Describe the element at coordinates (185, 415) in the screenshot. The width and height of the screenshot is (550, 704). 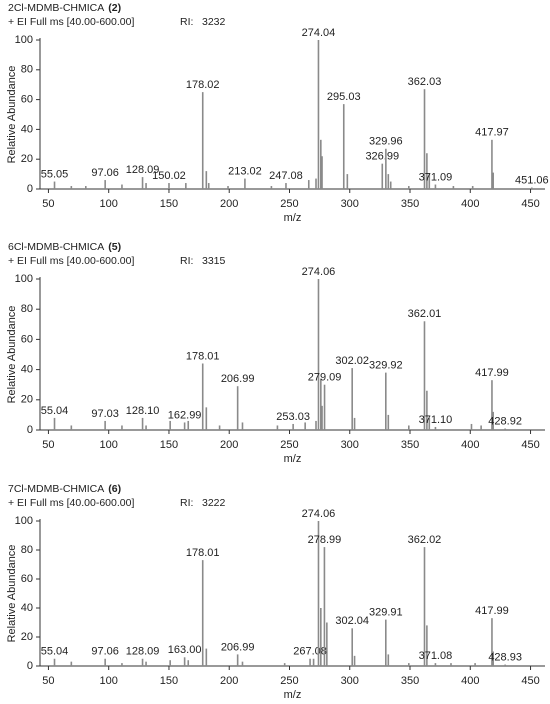
I see `peak-label: 162.99` at that location.